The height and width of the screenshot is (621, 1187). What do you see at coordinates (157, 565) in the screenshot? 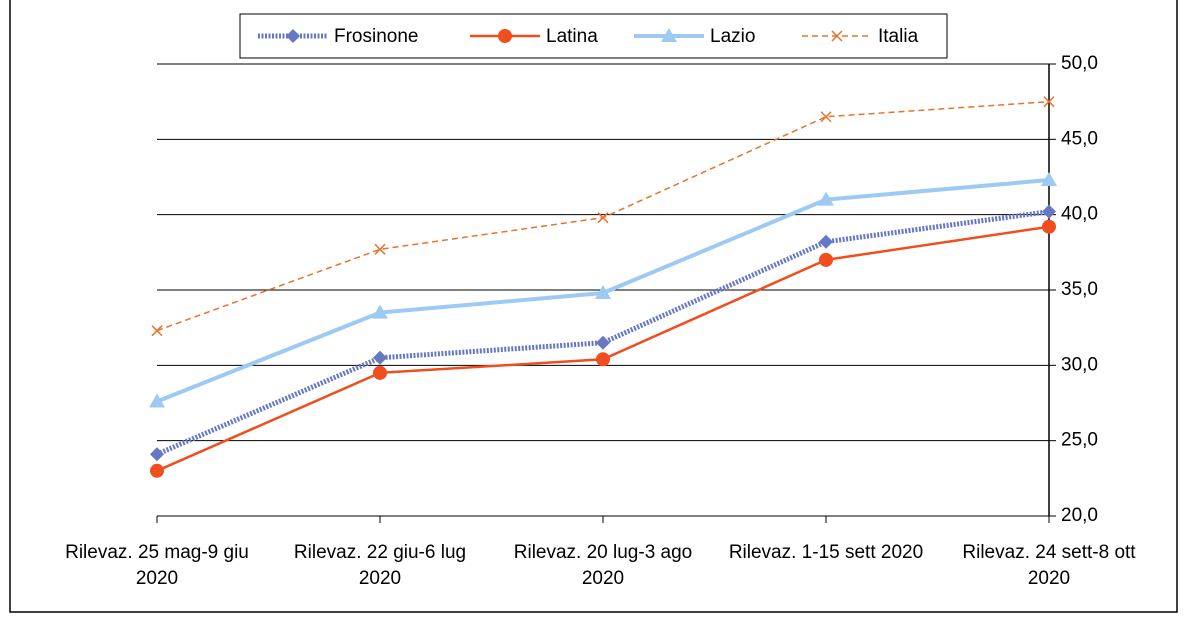
I see `x-tick-label: Rilevaz. 25 mag-9 giu 2020` at bounding box center [157, 565].